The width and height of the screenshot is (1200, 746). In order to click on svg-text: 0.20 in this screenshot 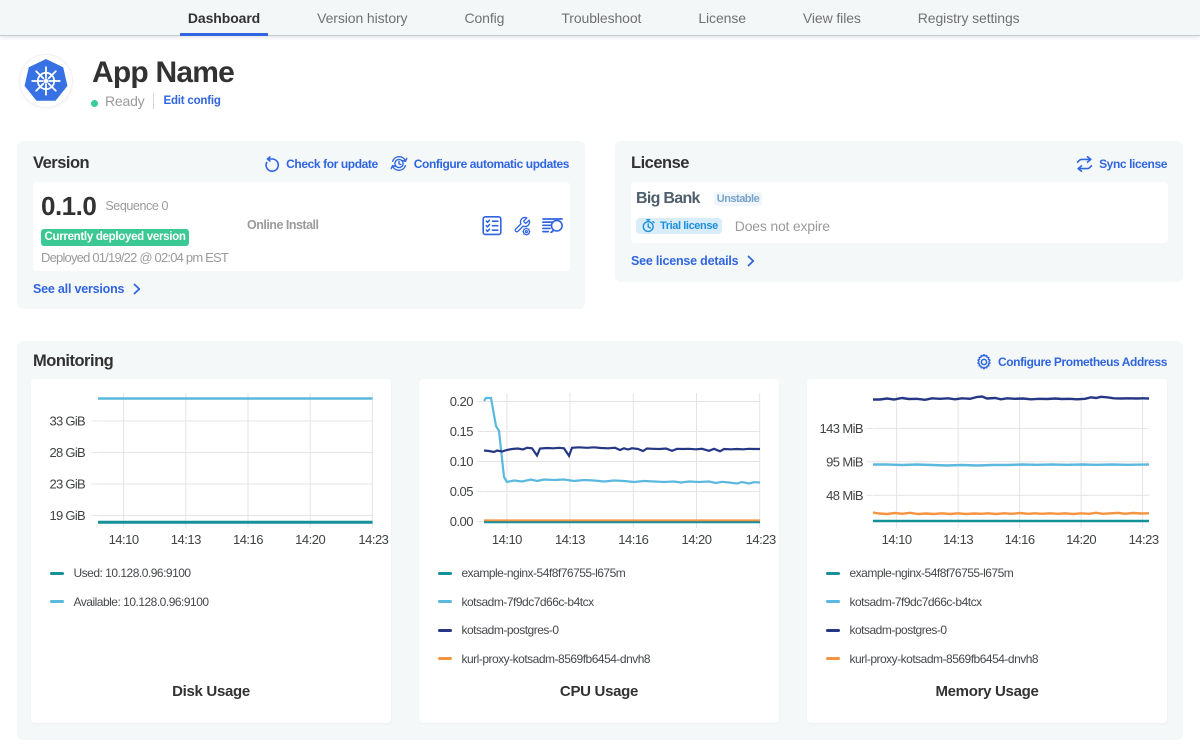, I will do `click(462, 401)`.